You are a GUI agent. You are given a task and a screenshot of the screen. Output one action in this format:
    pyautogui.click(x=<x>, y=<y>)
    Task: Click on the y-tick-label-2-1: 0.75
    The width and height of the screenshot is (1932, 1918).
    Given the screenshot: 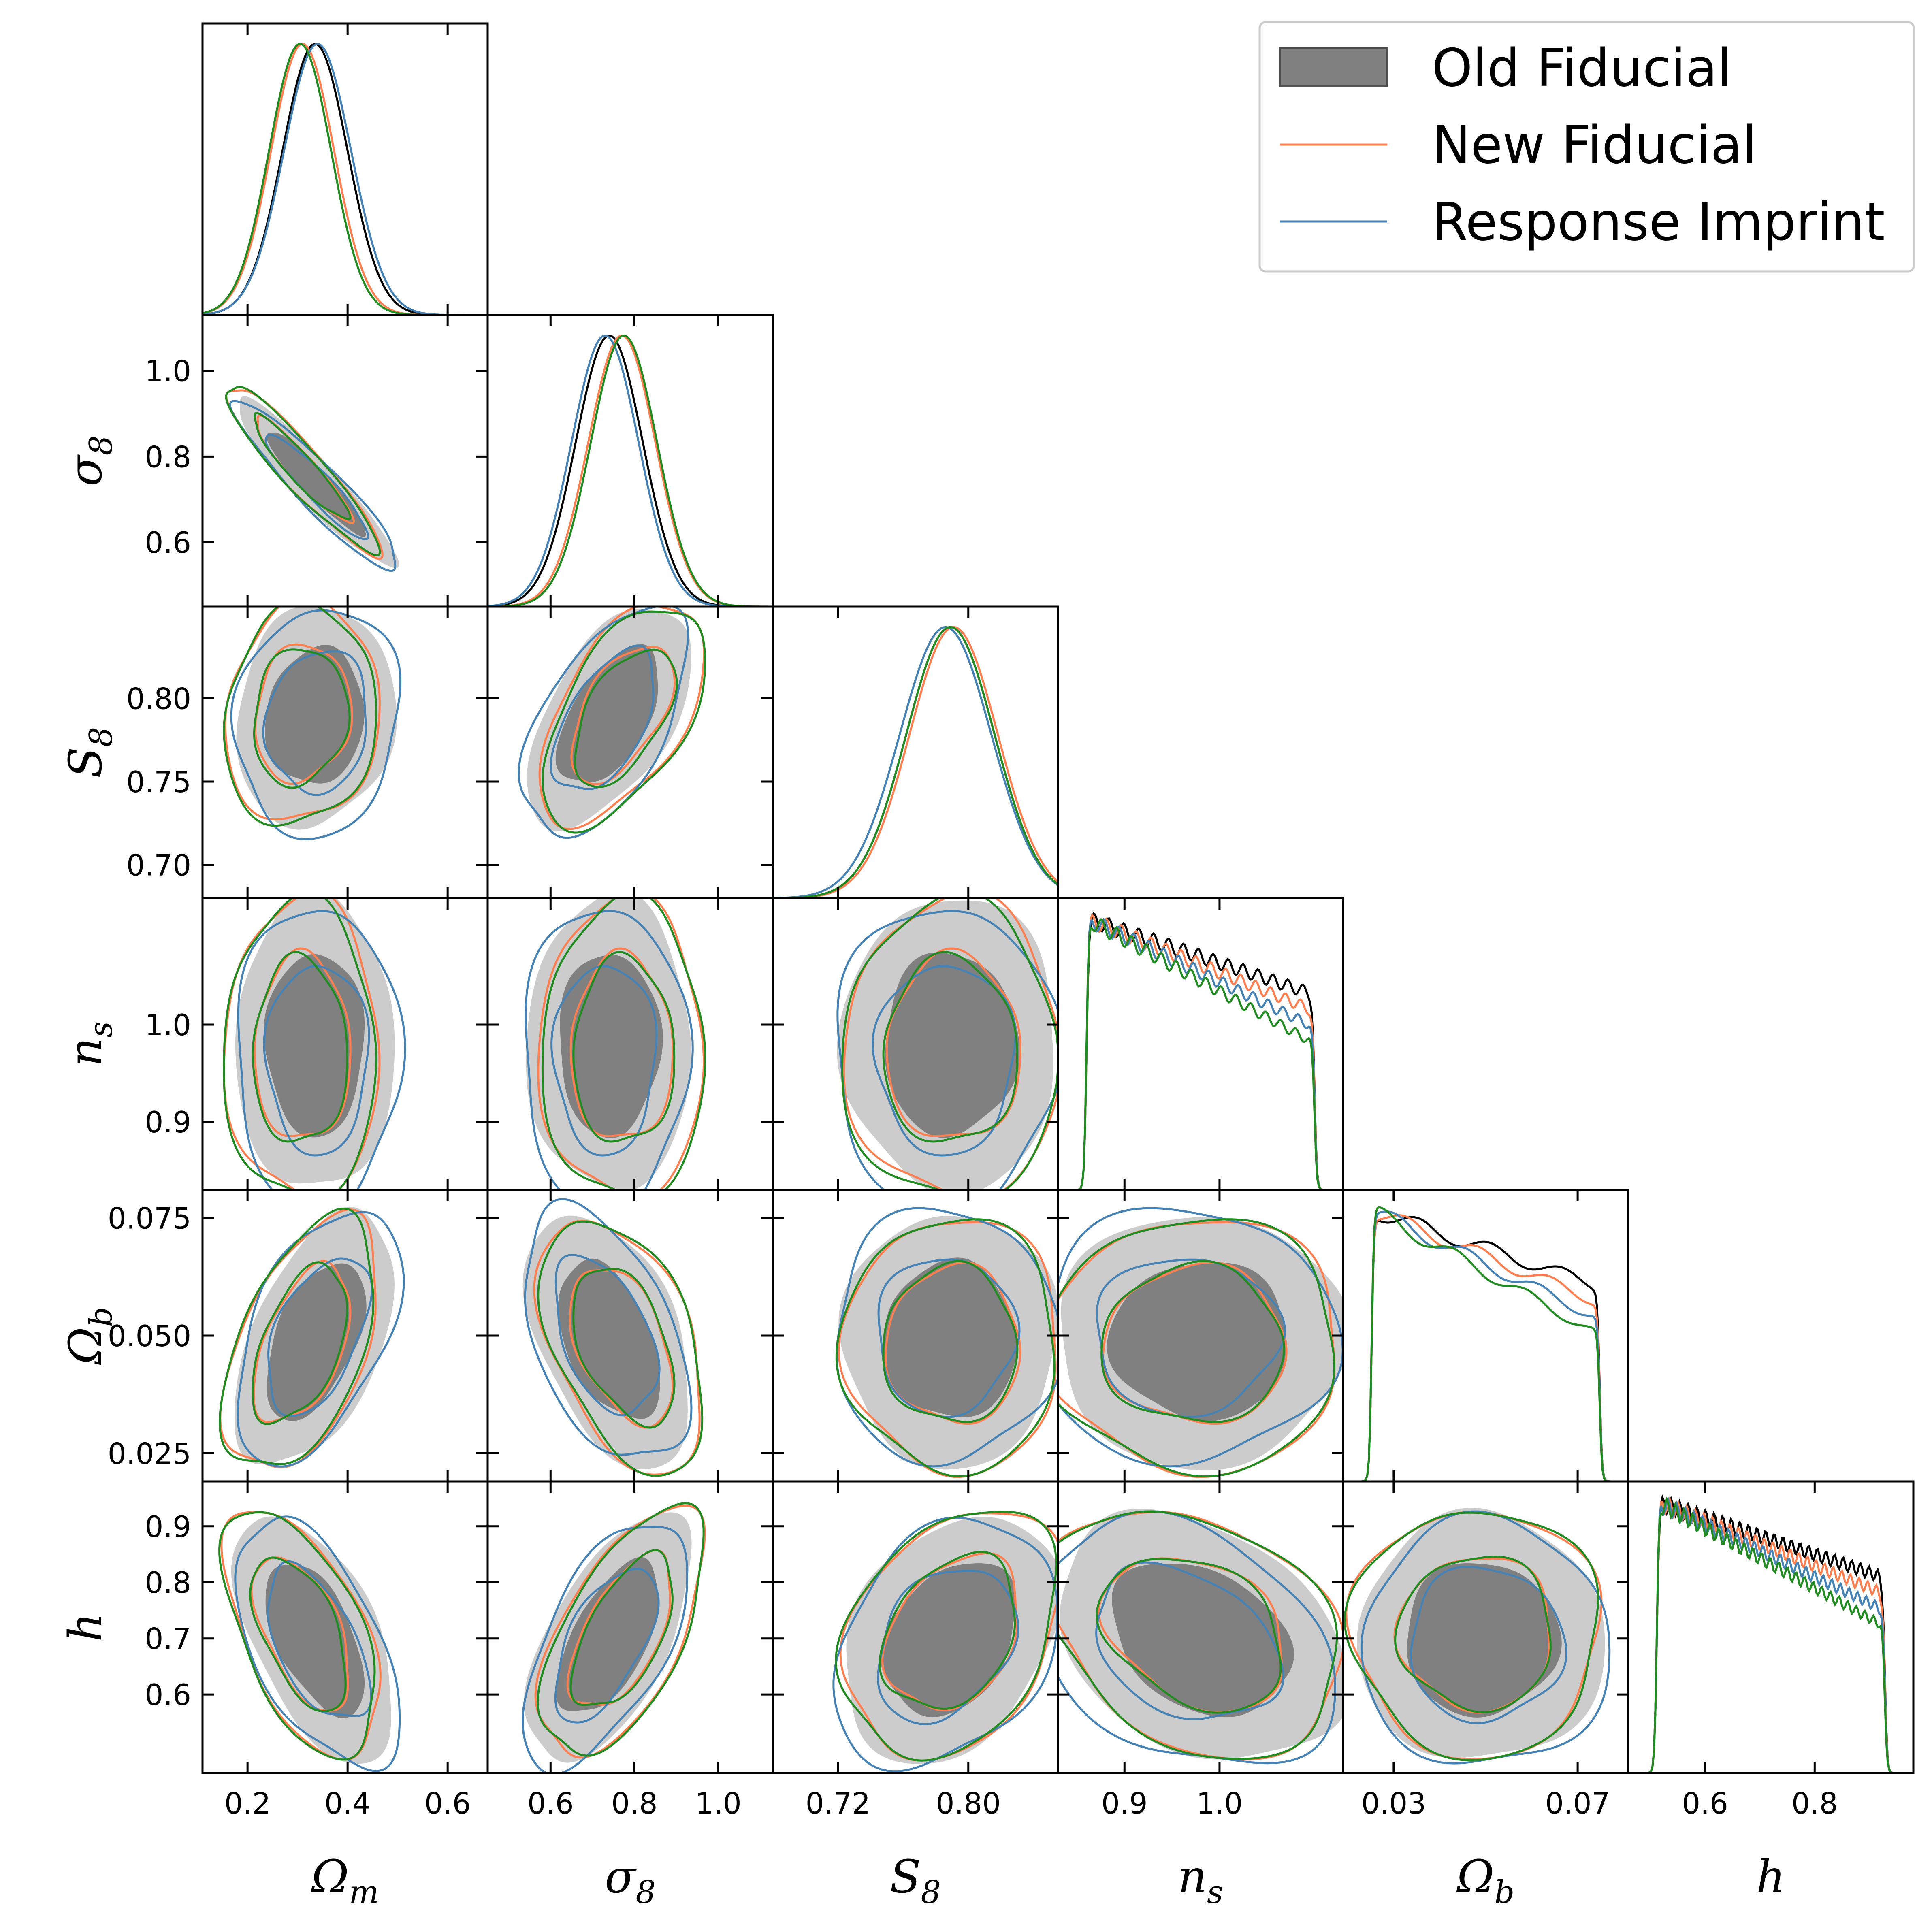 What is the action you would take?
    pyautogui.click(x=158, y=782)
    